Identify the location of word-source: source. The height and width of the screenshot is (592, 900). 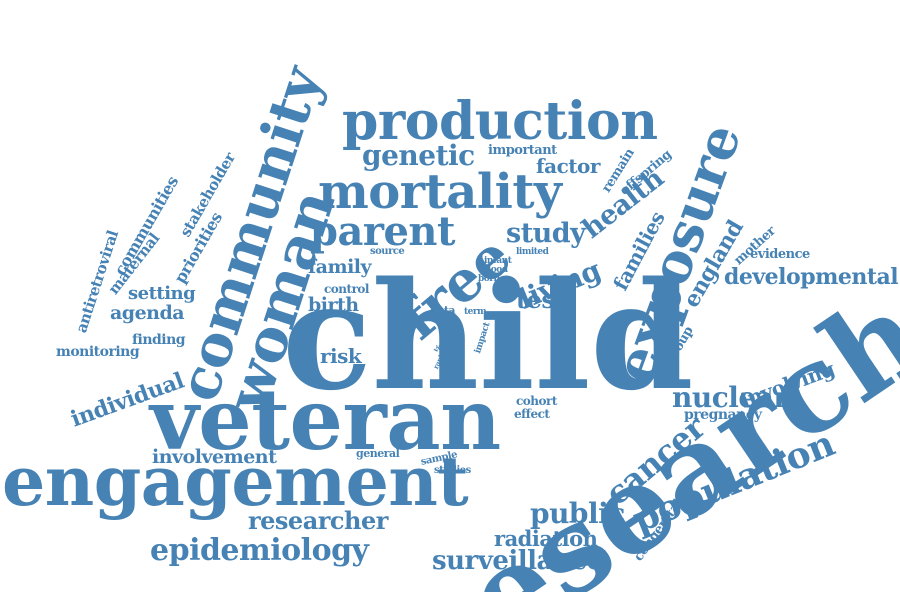
(387, 251).